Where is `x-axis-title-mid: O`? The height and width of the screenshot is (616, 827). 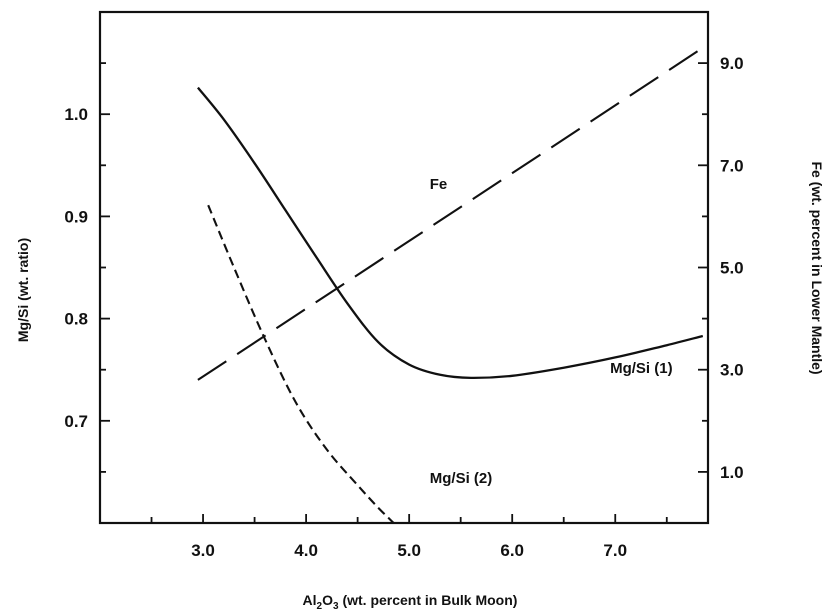 x-axis-title-mid: O is located at coordinates (327, 600).